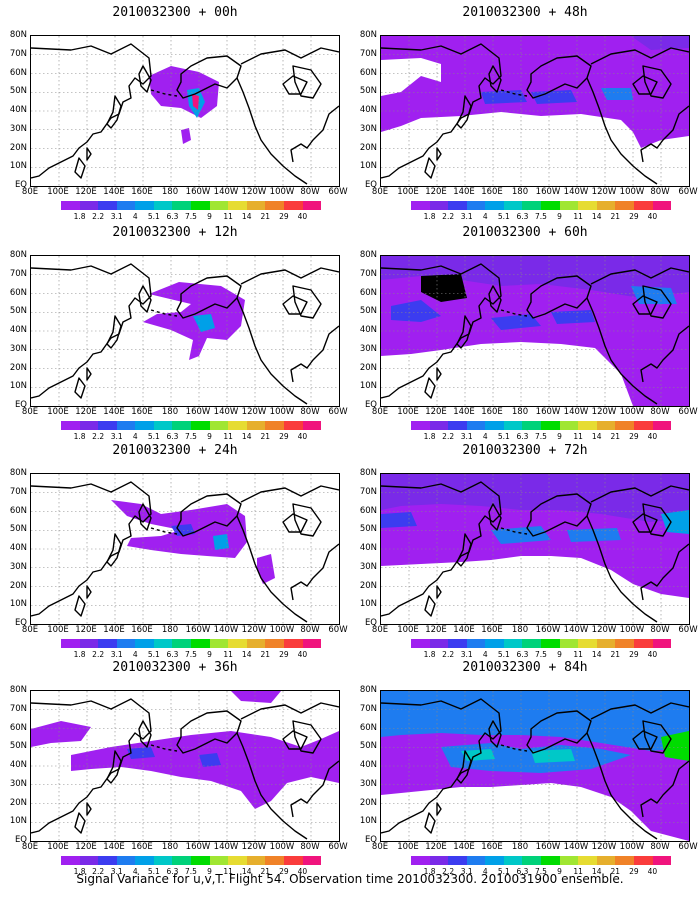 The width and height of the screenshot is (700, 900). What do you see at coordinates (464, 412) in the screenshot?
I see `longitude-label: 140E` at bounding box center [464, 412].